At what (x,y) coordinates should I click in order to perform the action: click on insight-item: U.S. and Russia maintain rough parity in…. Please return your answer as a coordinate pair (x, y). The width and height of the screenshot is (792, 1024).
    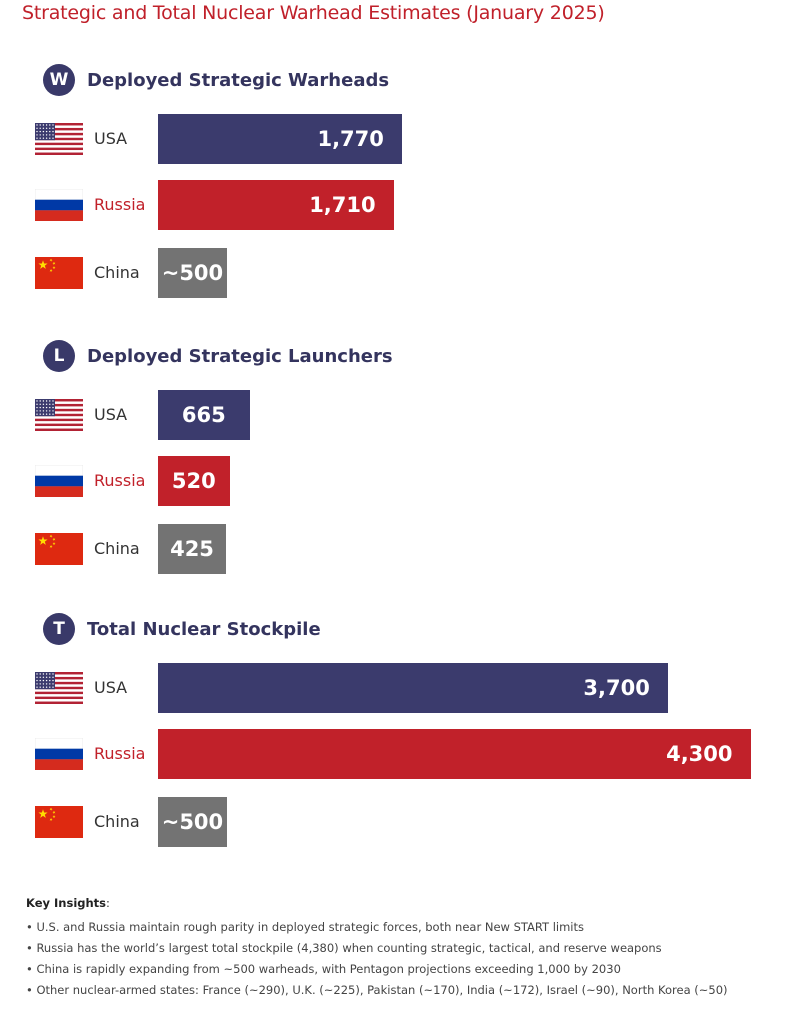
    Looking at the image, I should click on (401, 927).